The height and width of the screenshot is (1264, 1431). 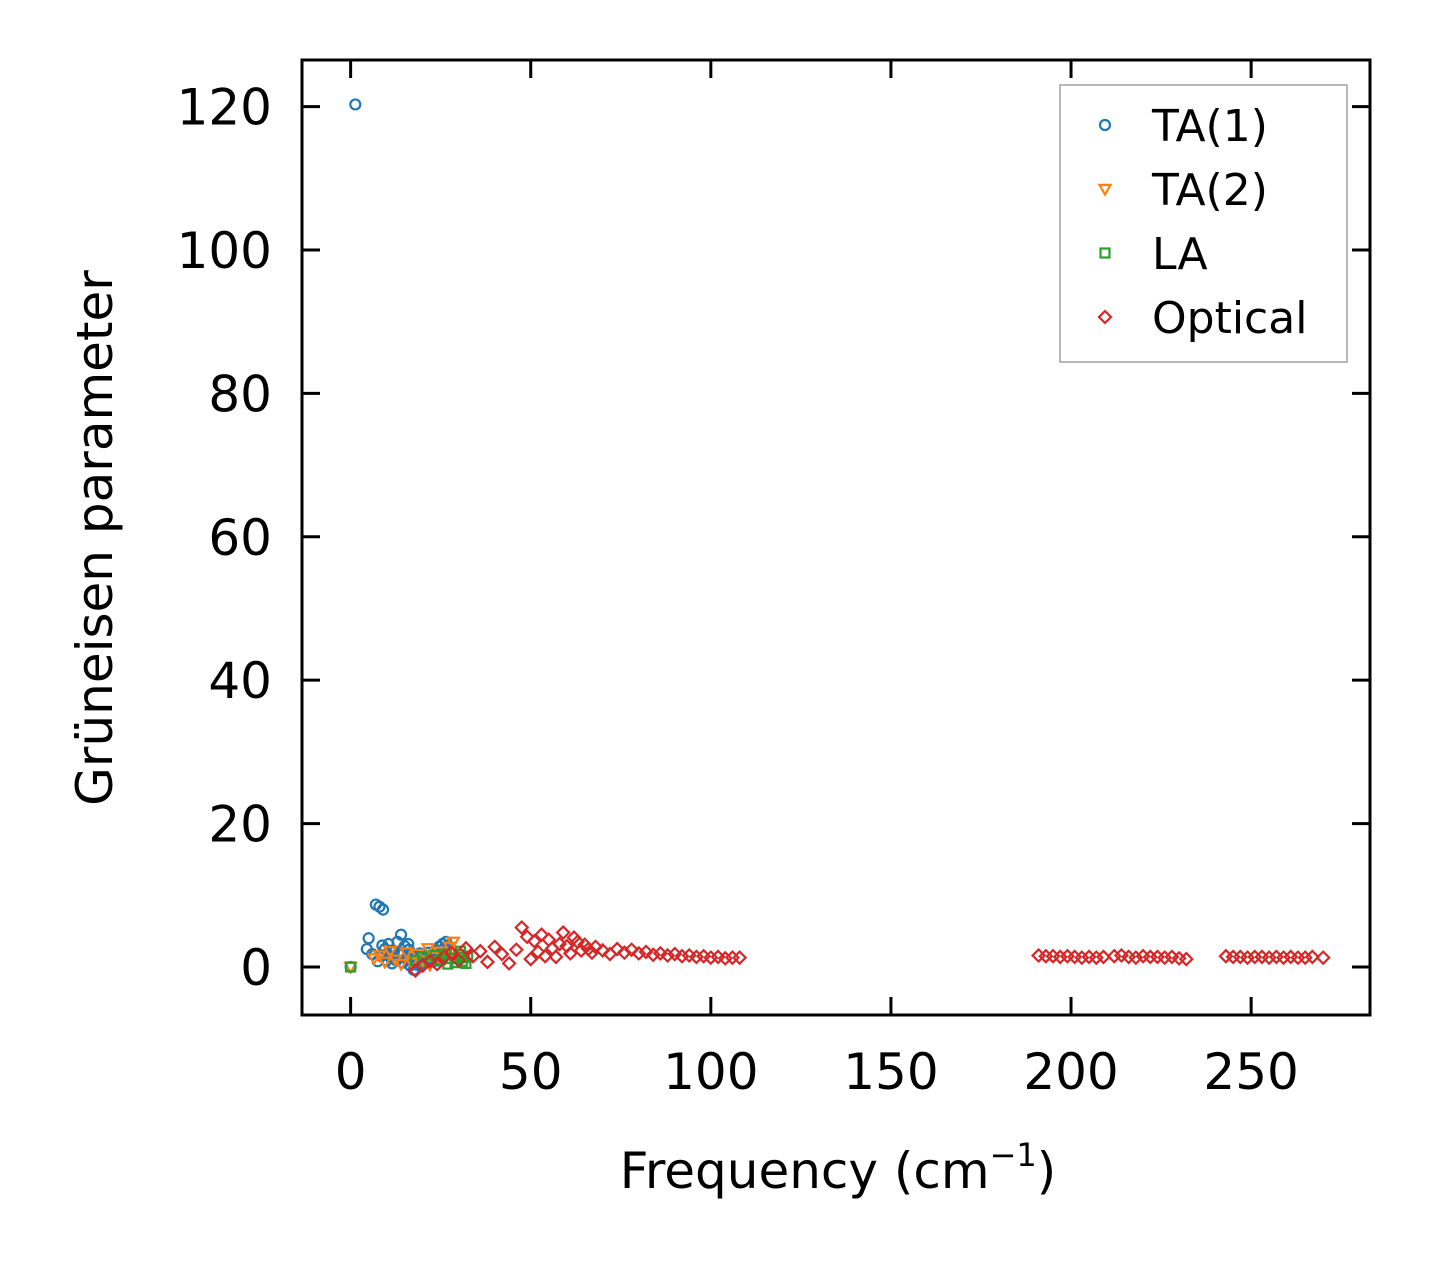 I want to click on data-point-la, so click(x=351, y=967).